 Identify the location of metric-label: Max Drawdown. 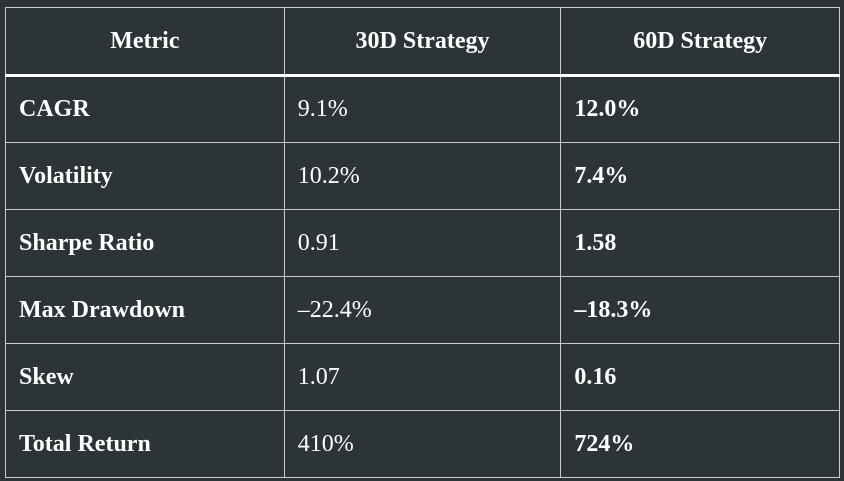
(145, 310).